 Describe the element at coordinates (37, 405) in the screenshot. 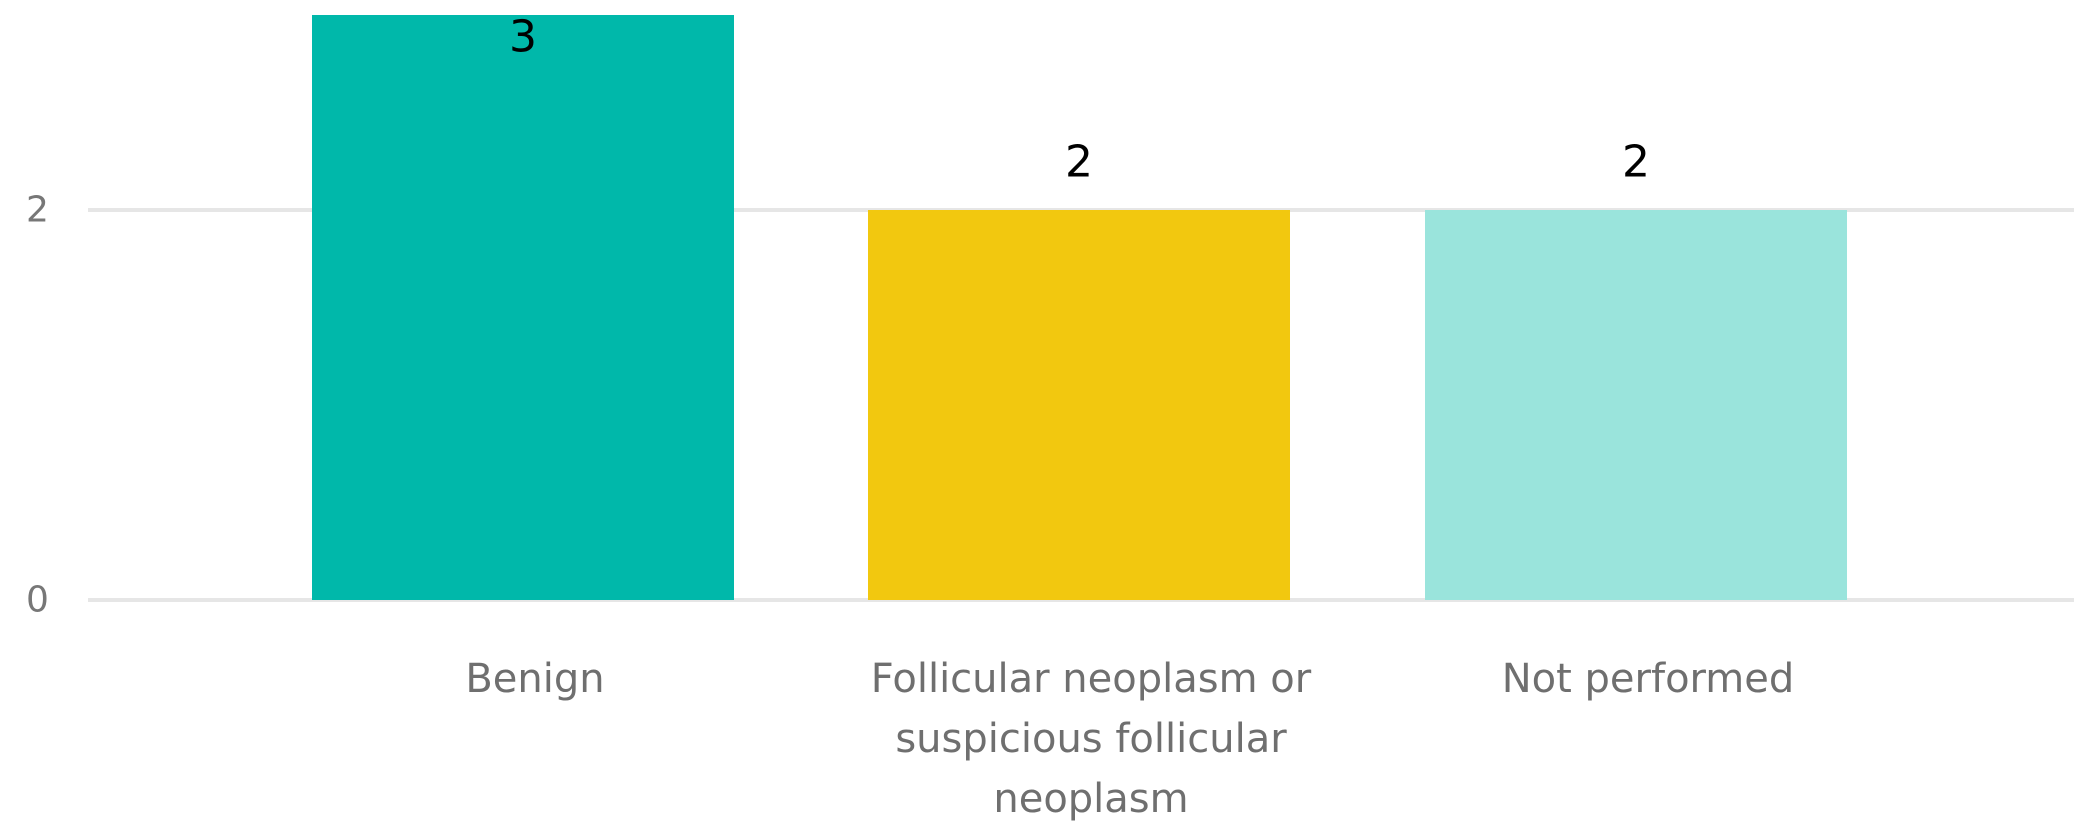

I see `y-axis-ticks: 02` at that location.